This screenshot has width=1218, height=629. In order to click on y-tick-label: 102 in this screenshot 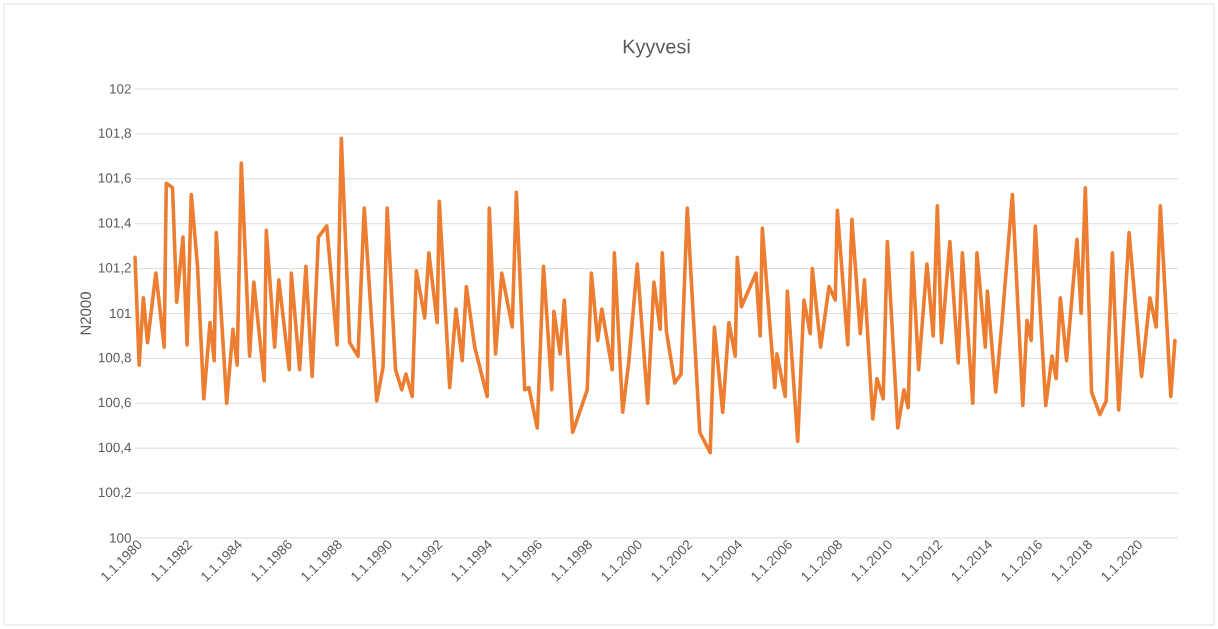, I will do `click(120, 89)`.